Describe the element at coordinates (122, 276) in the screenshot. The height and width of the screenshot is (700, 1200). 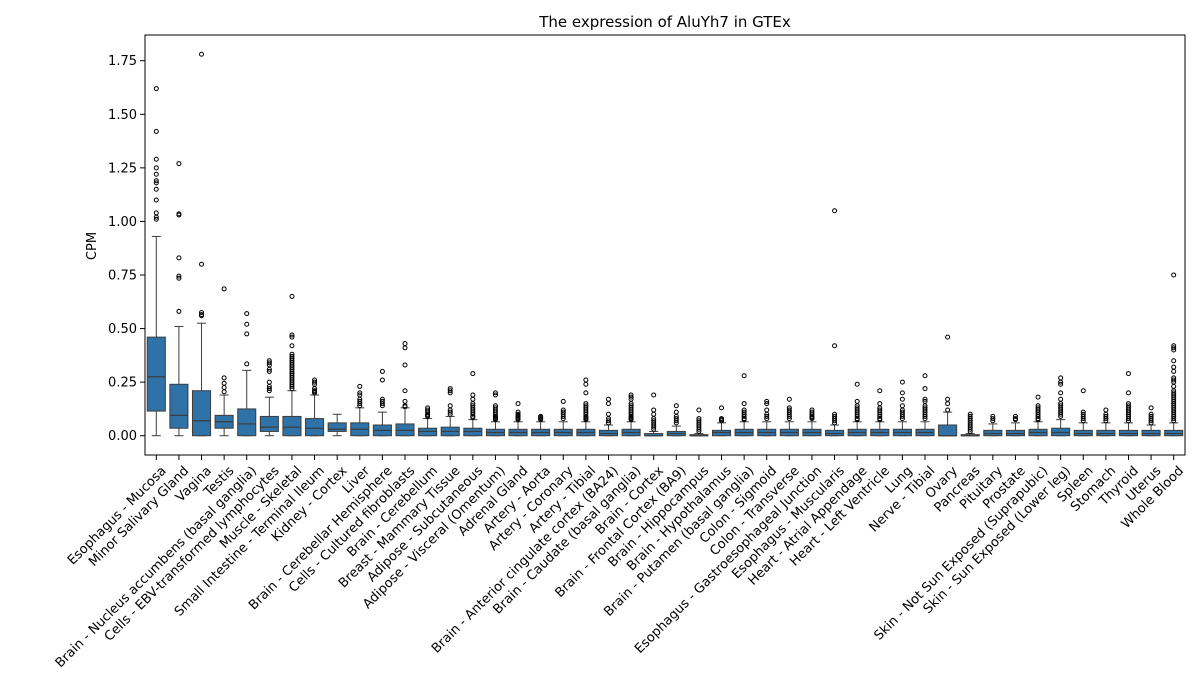
I see `y-tick-label: 0.75` at that location.